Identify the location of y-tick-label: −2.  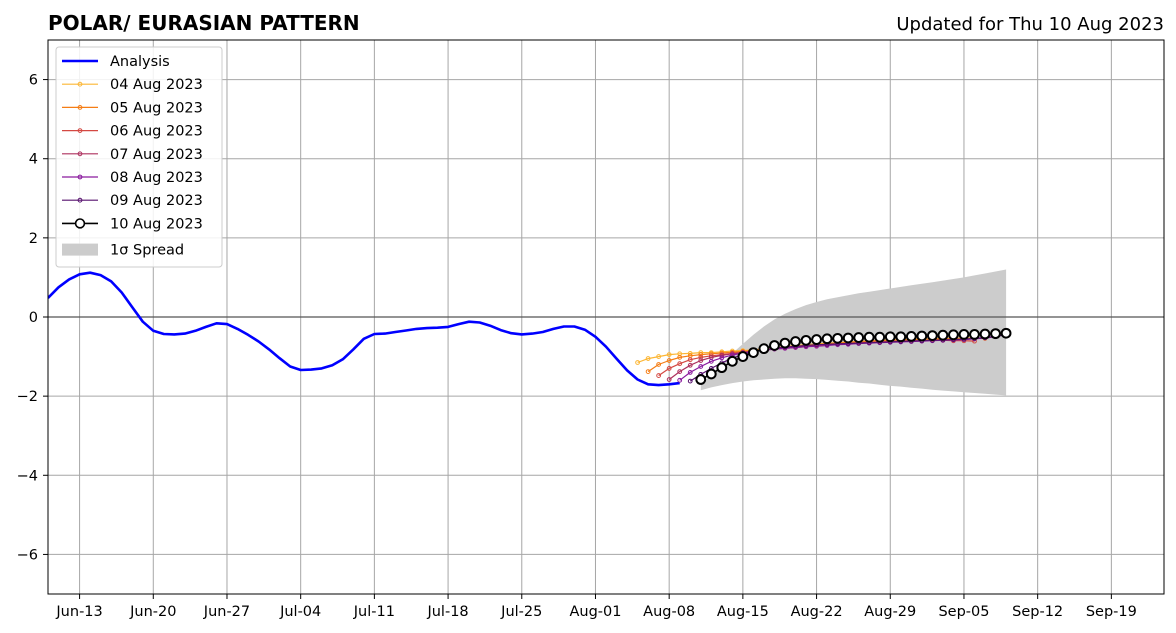
(27, 397).